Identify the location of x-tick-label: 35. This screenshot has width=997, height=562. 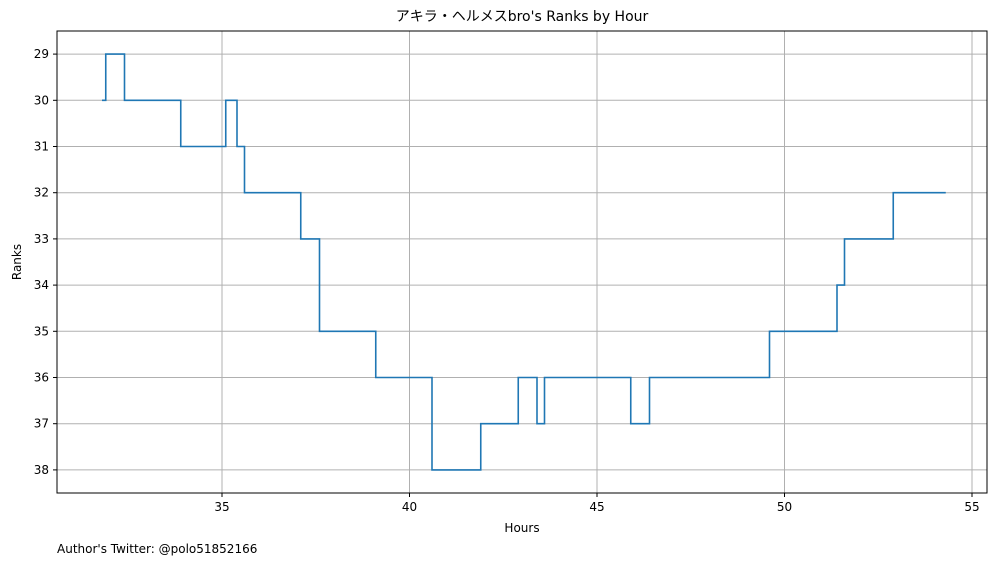
(221, 507).